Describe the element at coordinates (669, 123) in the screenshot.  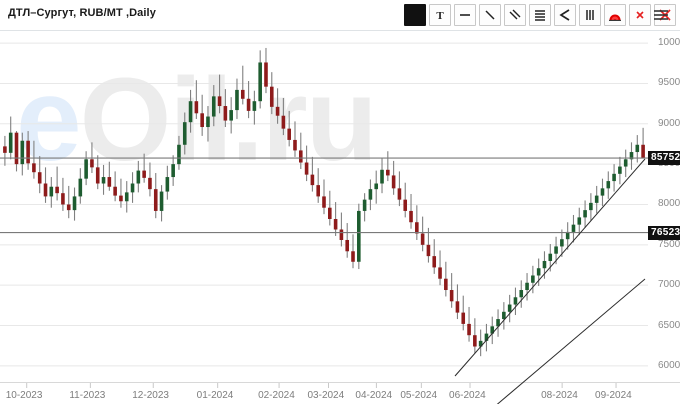
I see `price-axis-label: 90000` at that location.